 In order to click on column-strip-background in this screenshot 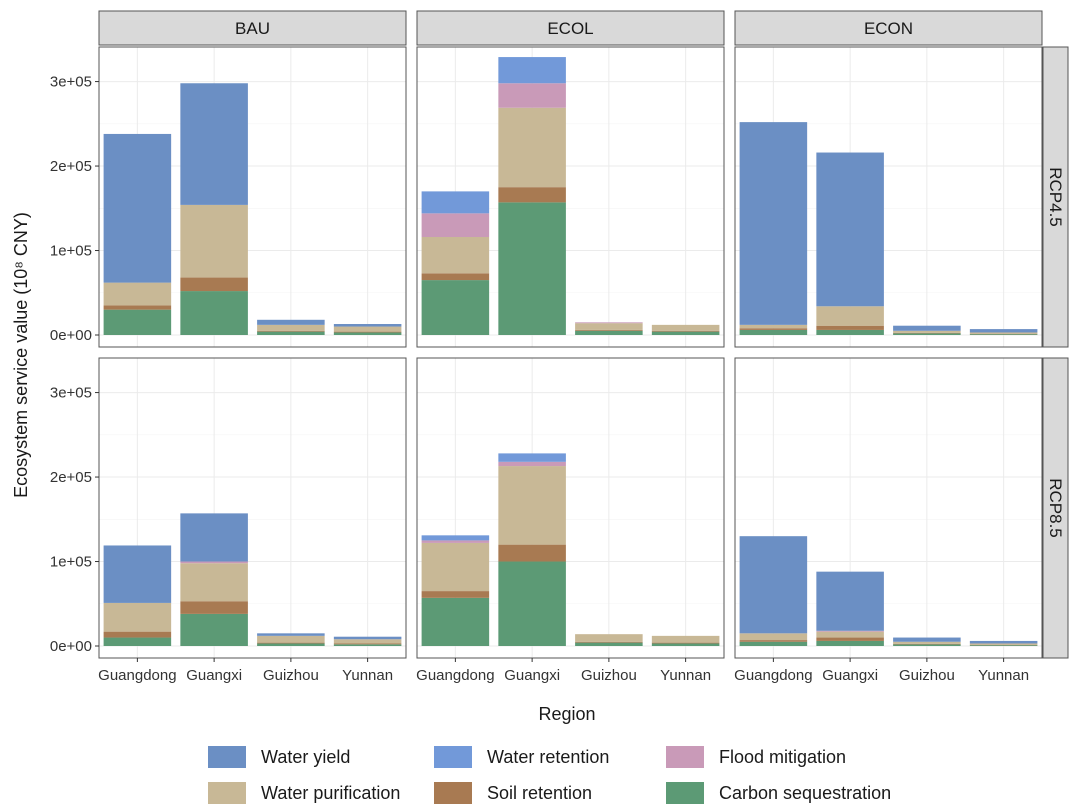, I will do `click(570, 28)`.